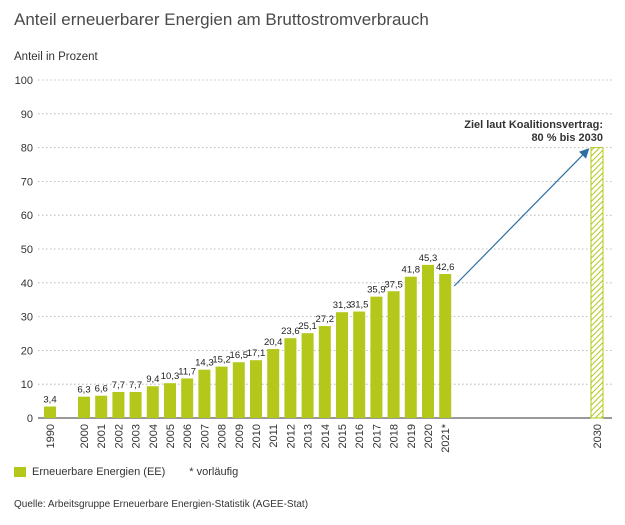  What do you see at coordinates (27, 250) in the screenshot?
I see `y-tick-label: 50` at bounding box center [27, 250].